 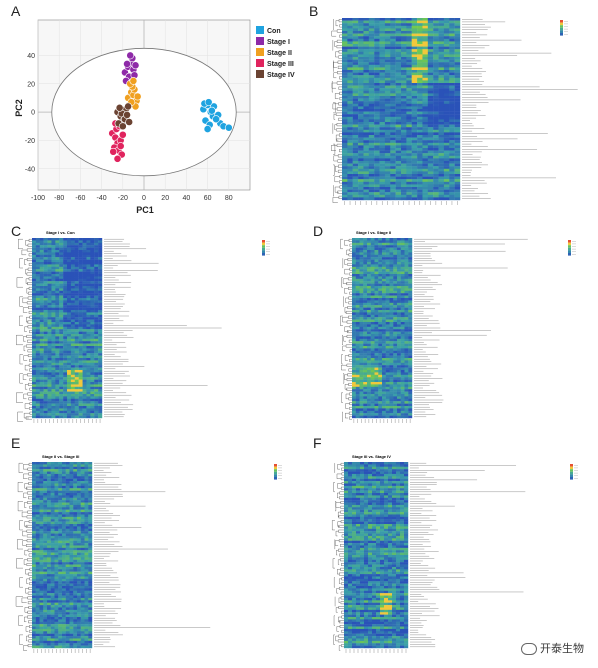 I want to click on x-tick-label: 40, so click(x=187, y=198).